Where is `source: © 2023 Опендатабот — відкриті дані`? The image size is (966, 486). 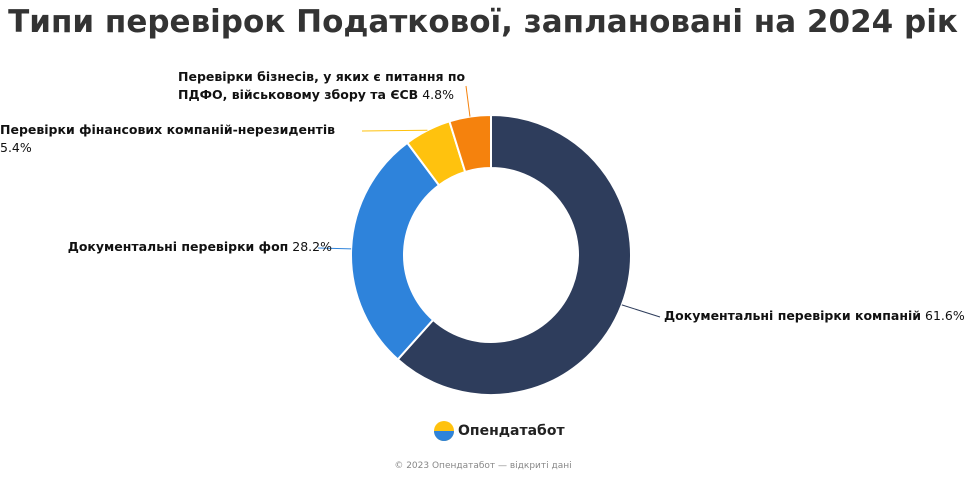
source: © 2023 Опендатабот — відкриті дані is located at coordinates (483, 466).